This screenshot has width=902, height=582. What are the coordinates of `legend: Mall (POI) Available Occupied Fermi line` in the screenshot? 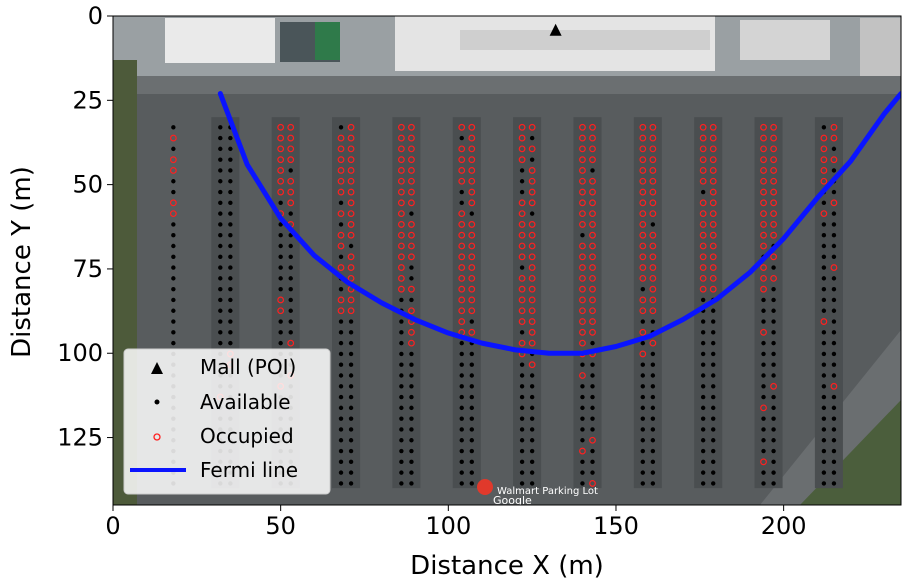 It's located at (227, 421).